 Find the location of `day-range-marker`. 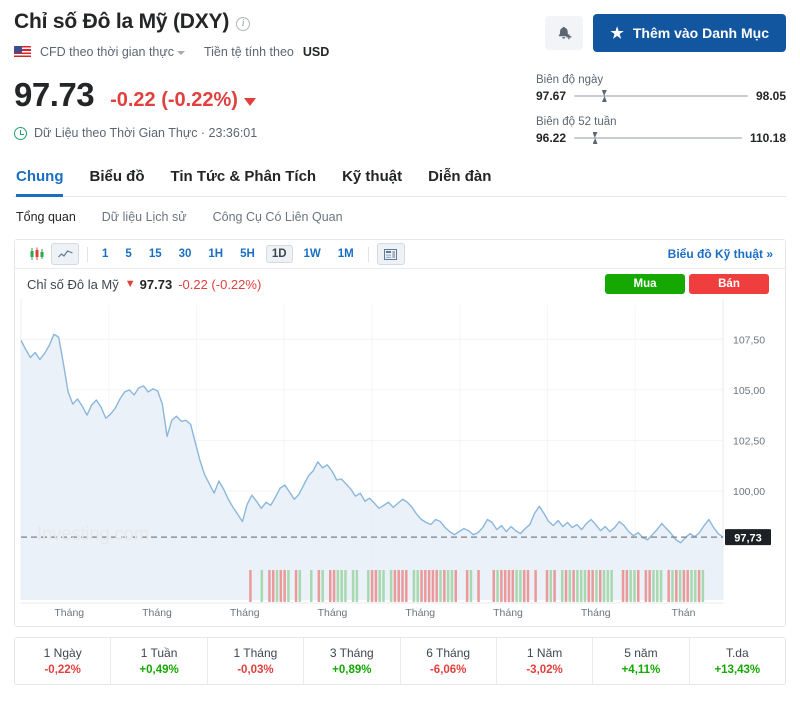

day-range-marker is located at coordinates (604, 96).